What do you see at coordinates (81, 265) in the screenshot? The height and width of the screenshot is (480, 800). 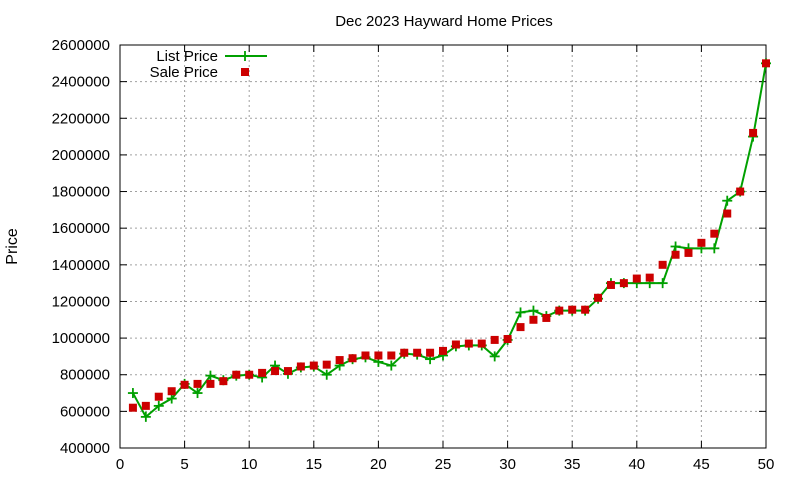 I see `y-tick-label: 1400000` at bounding box center [81, 265].